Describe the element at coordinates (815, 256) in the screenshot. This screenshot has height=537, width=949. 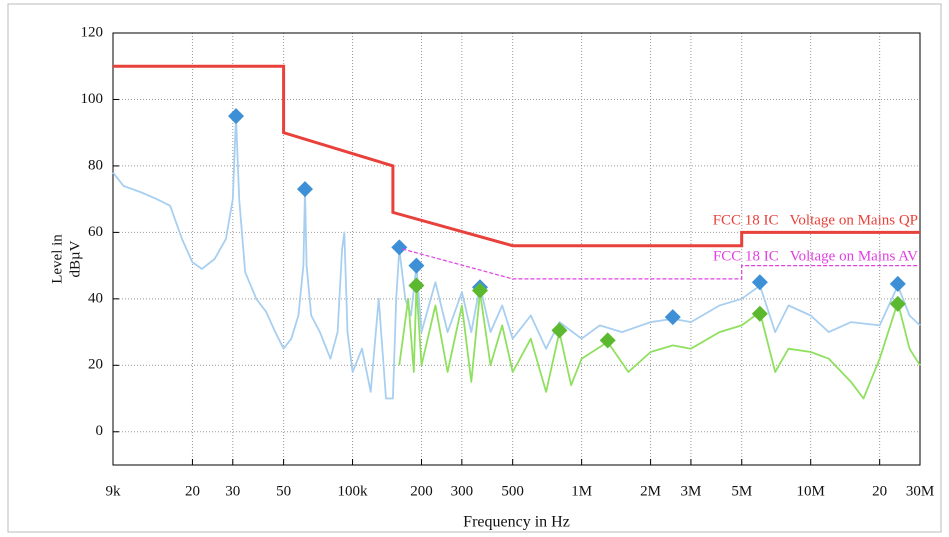
I see `limit-label: FCC 18 IC Voltage on Mains AV` at that location.